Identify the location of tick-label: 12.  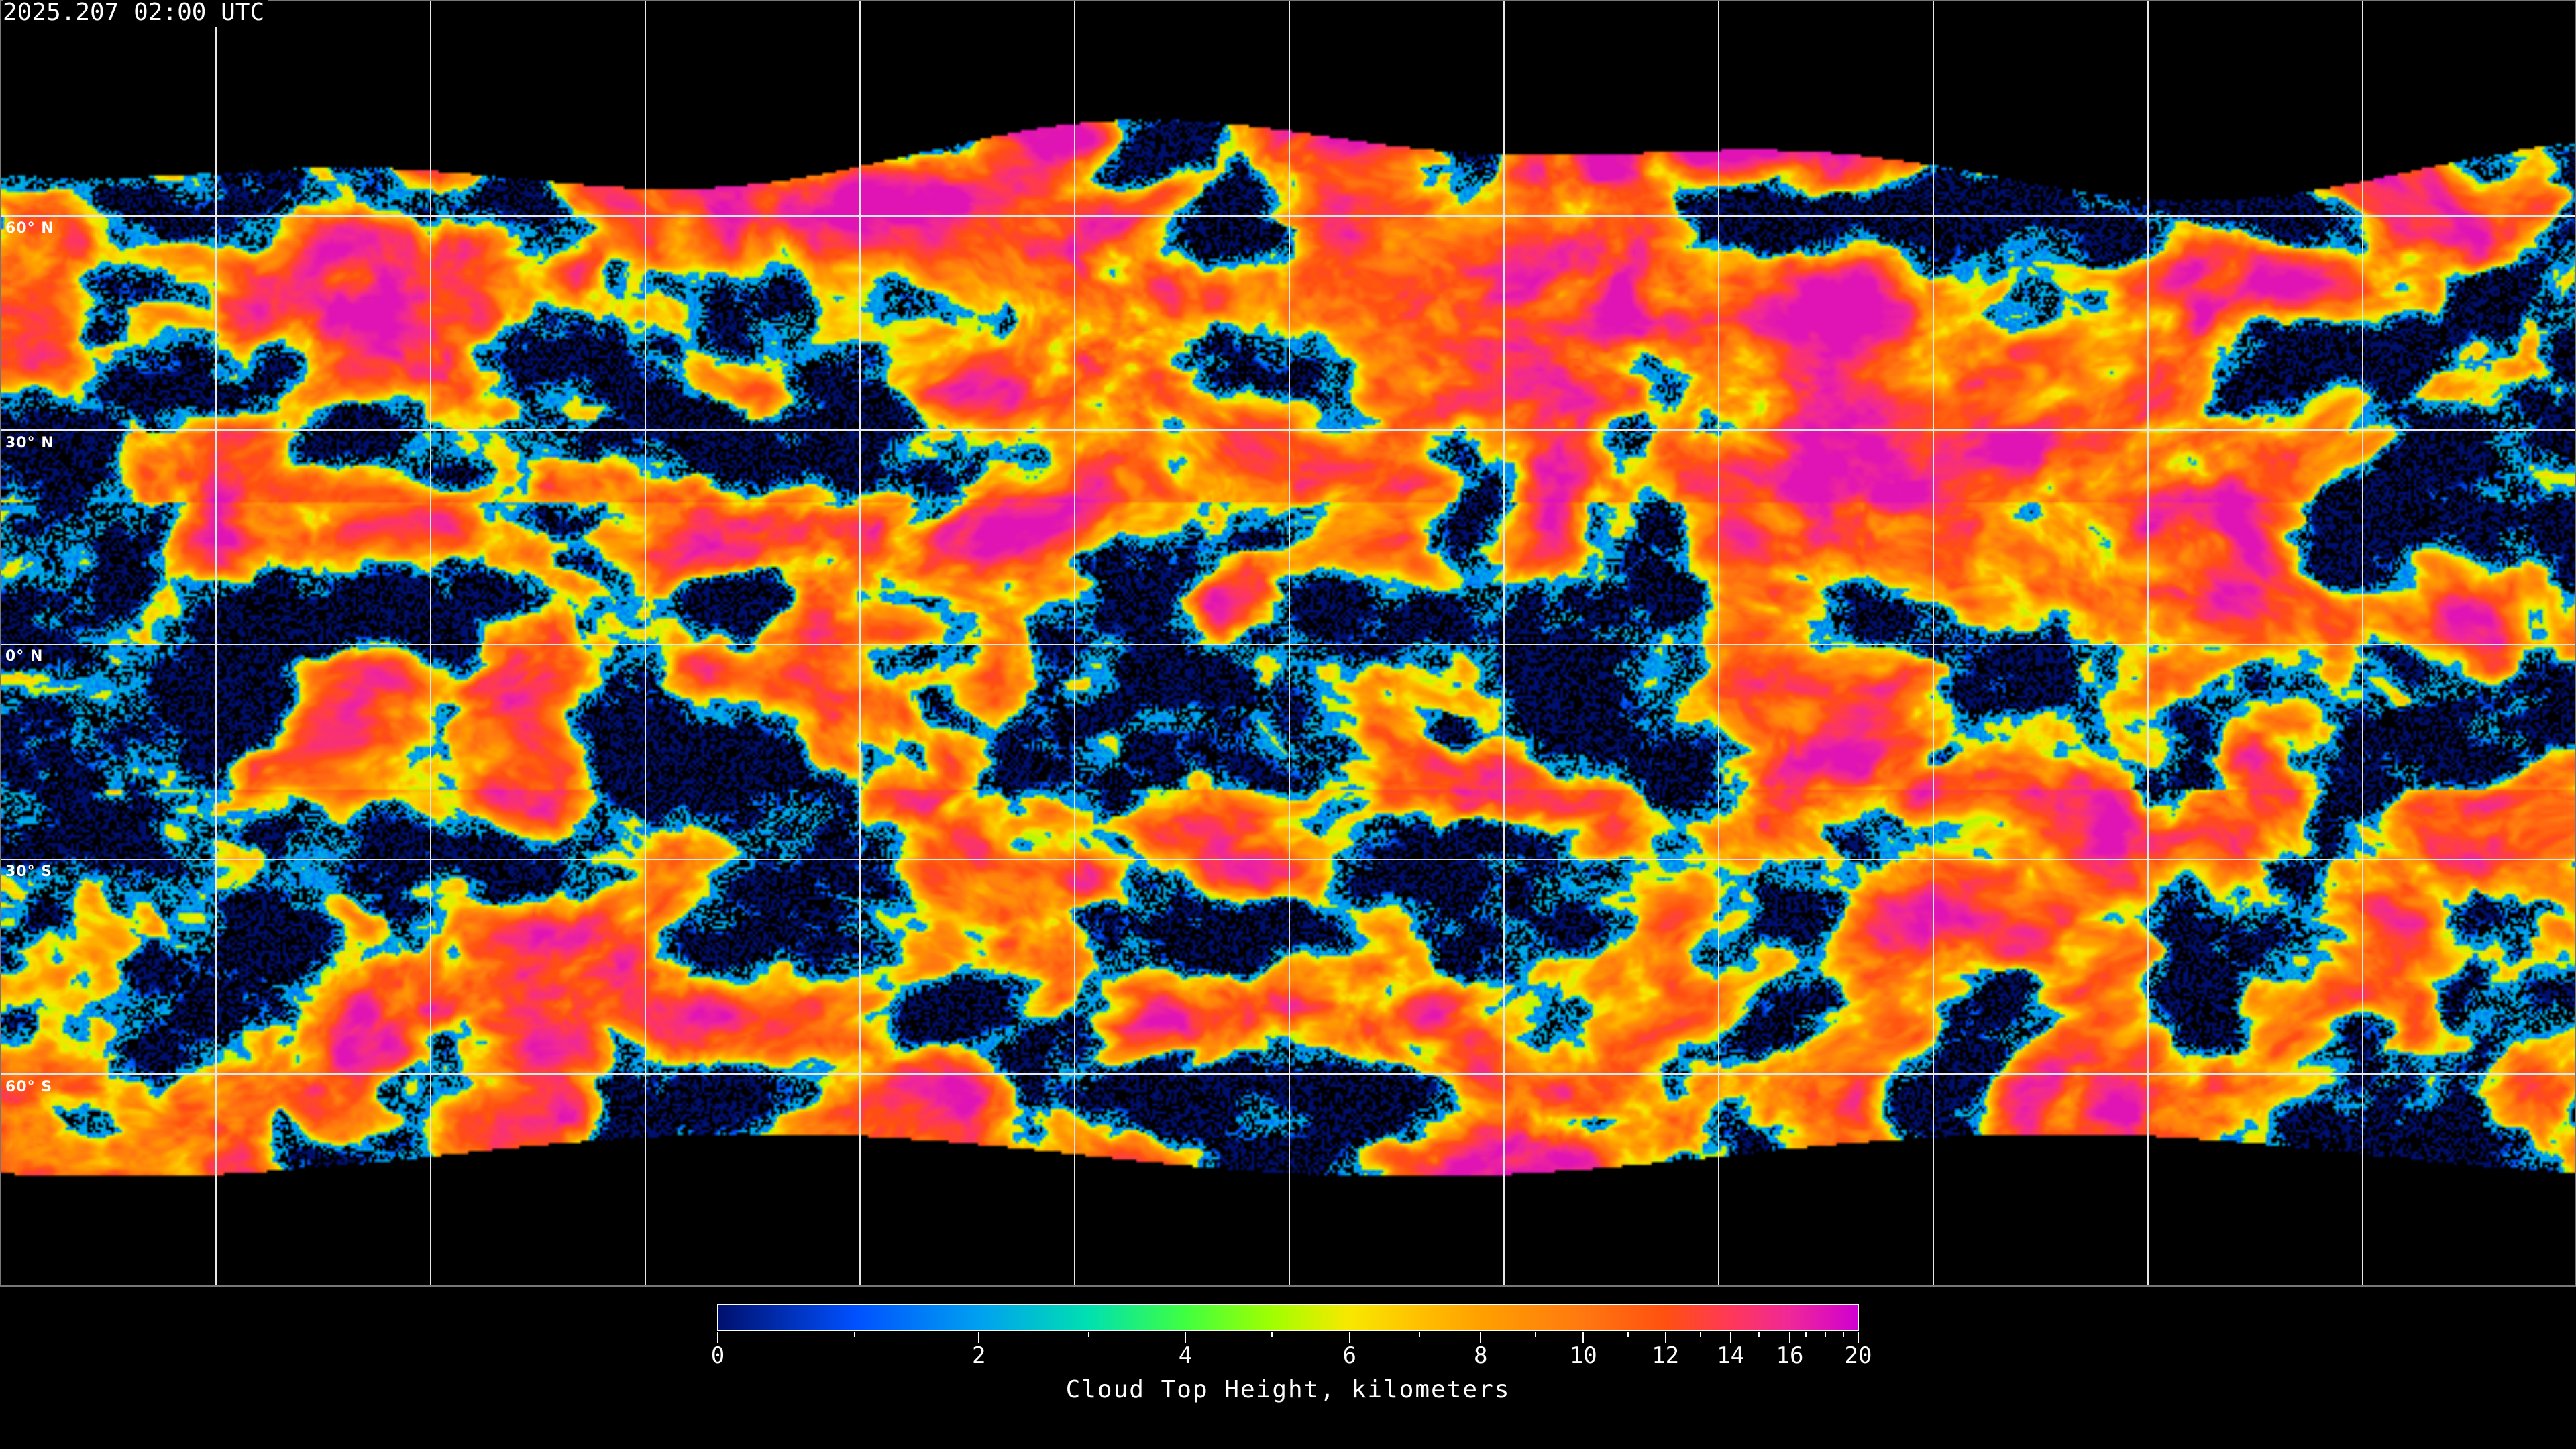
(1666, 1355).